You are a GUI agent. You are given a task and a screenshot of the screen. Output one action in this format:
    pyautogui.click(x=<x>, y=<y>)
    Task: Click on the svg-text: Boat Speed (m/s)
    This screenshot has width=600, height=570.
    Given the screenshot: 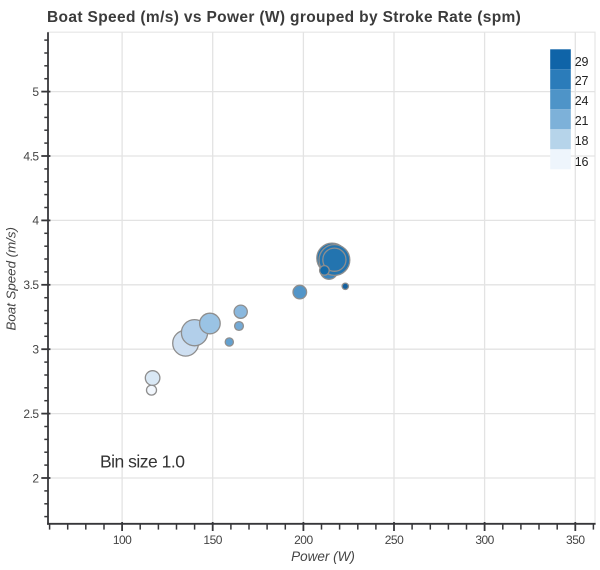 What is the action you would take?
    pyautogui.click(x=10, y=278)
    